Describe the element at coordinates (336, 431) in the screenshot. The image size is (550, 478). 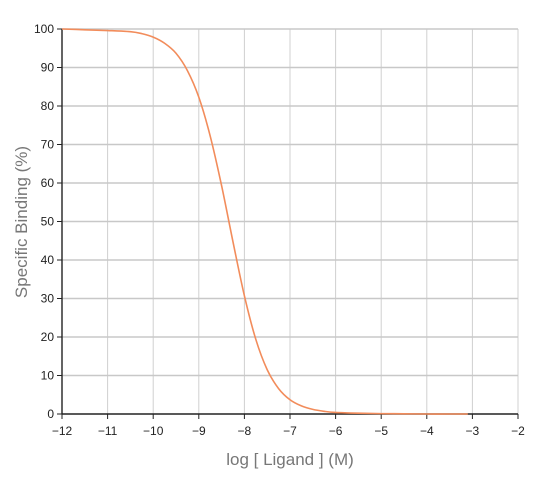
I see `x-tick-label: −6` at that location.